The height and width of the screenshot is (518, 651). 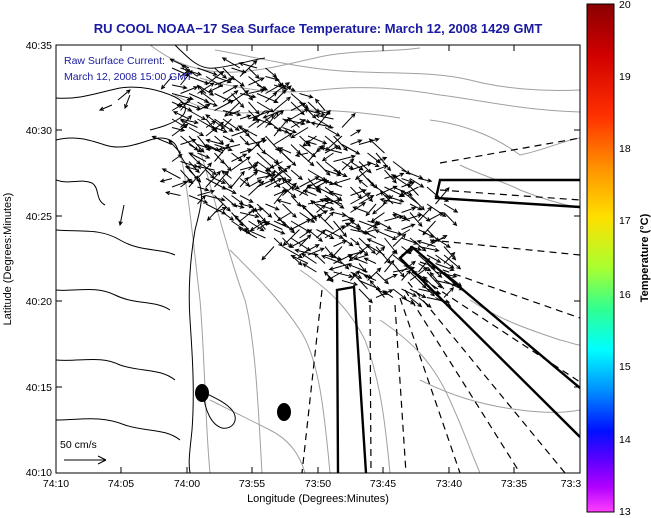 I want to click on y-axis-label: Latitude (Degrees:Minutes), so click(x=8, y=259).